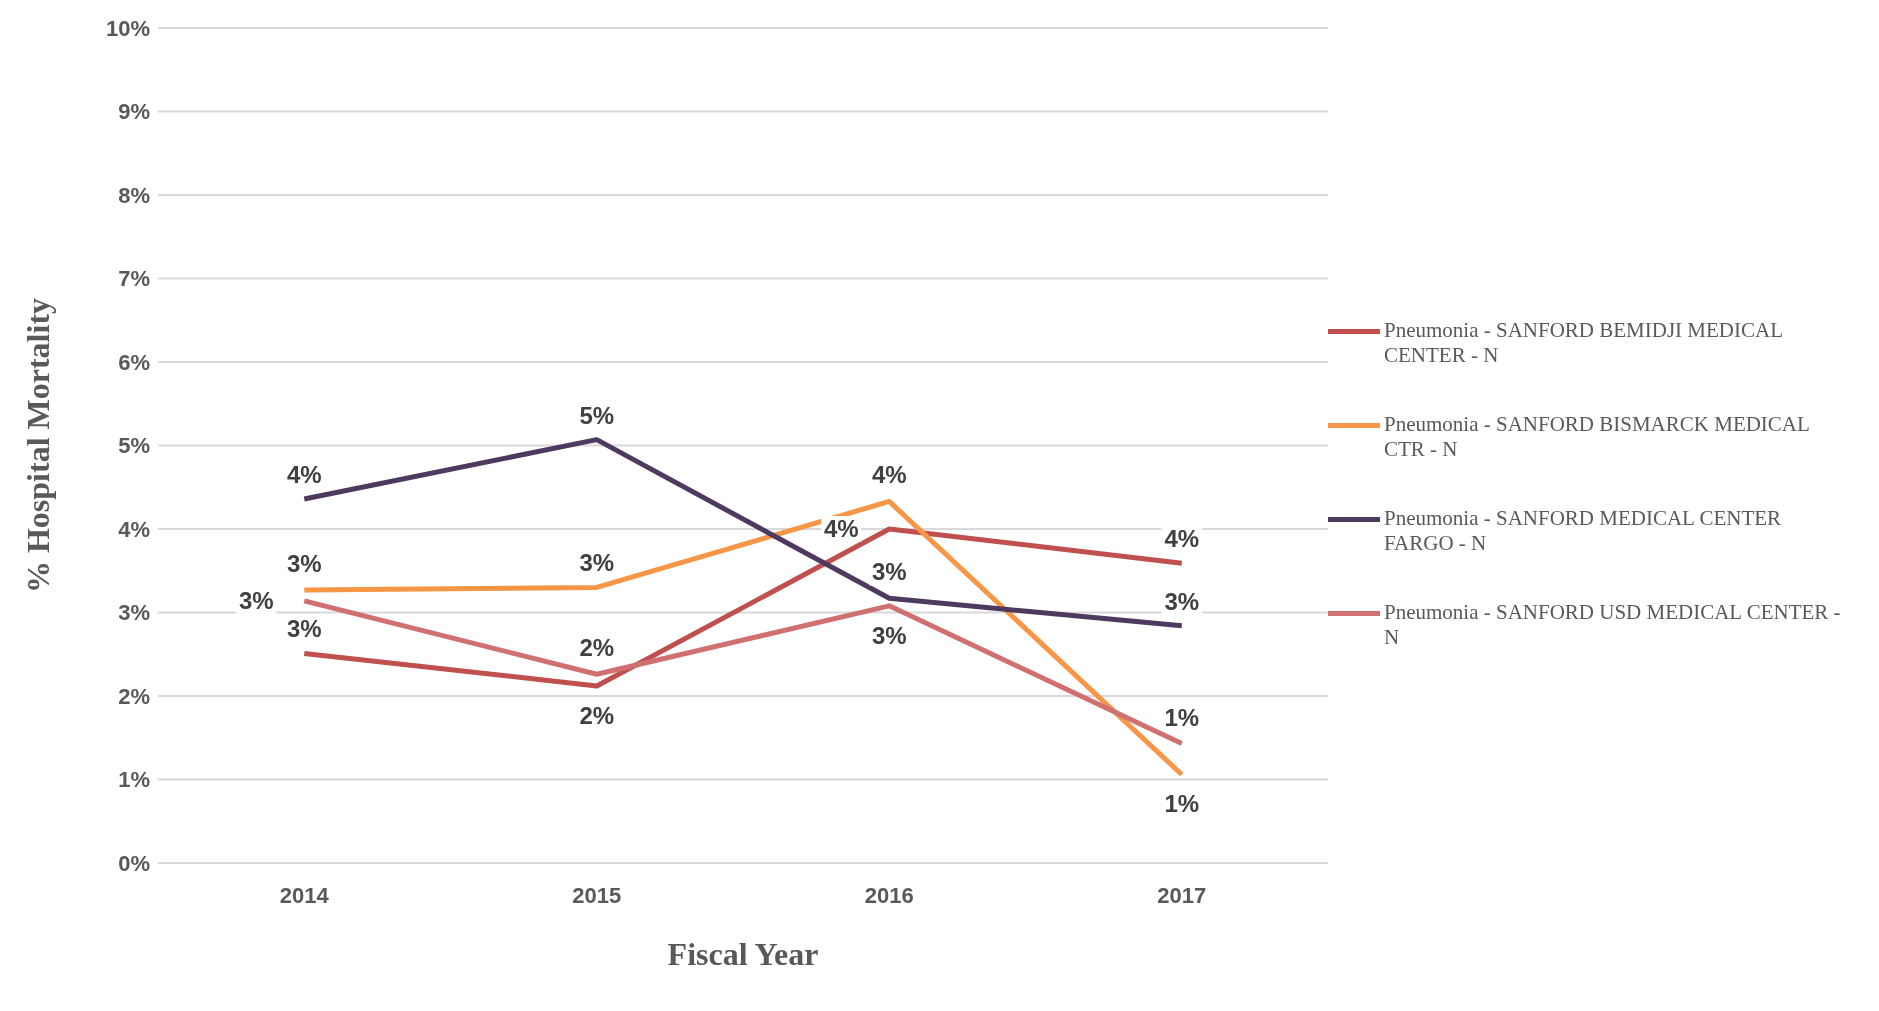 The image size is (1879, 1011). Describe the element at coordinates (134, 112) in the screenshot. I see `y-tick-label: 9%` at that location.